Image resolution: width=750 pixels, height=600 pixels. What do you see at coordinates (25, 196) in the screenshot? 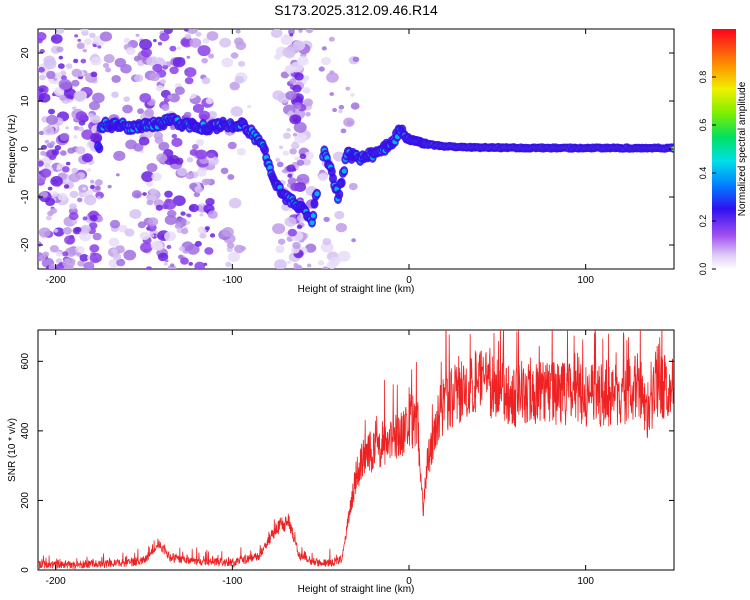
I see `y-tick-label: -10` at bounding box center [25, 196].